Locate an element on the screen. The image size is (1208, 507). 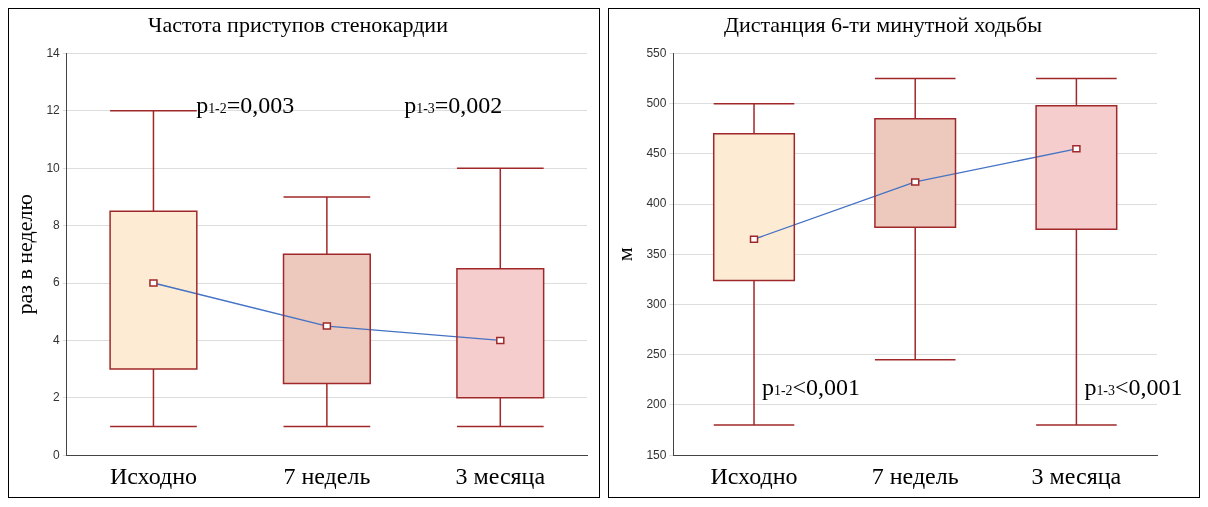
y-tick-label: 300 is located at coordinates (656, 303).